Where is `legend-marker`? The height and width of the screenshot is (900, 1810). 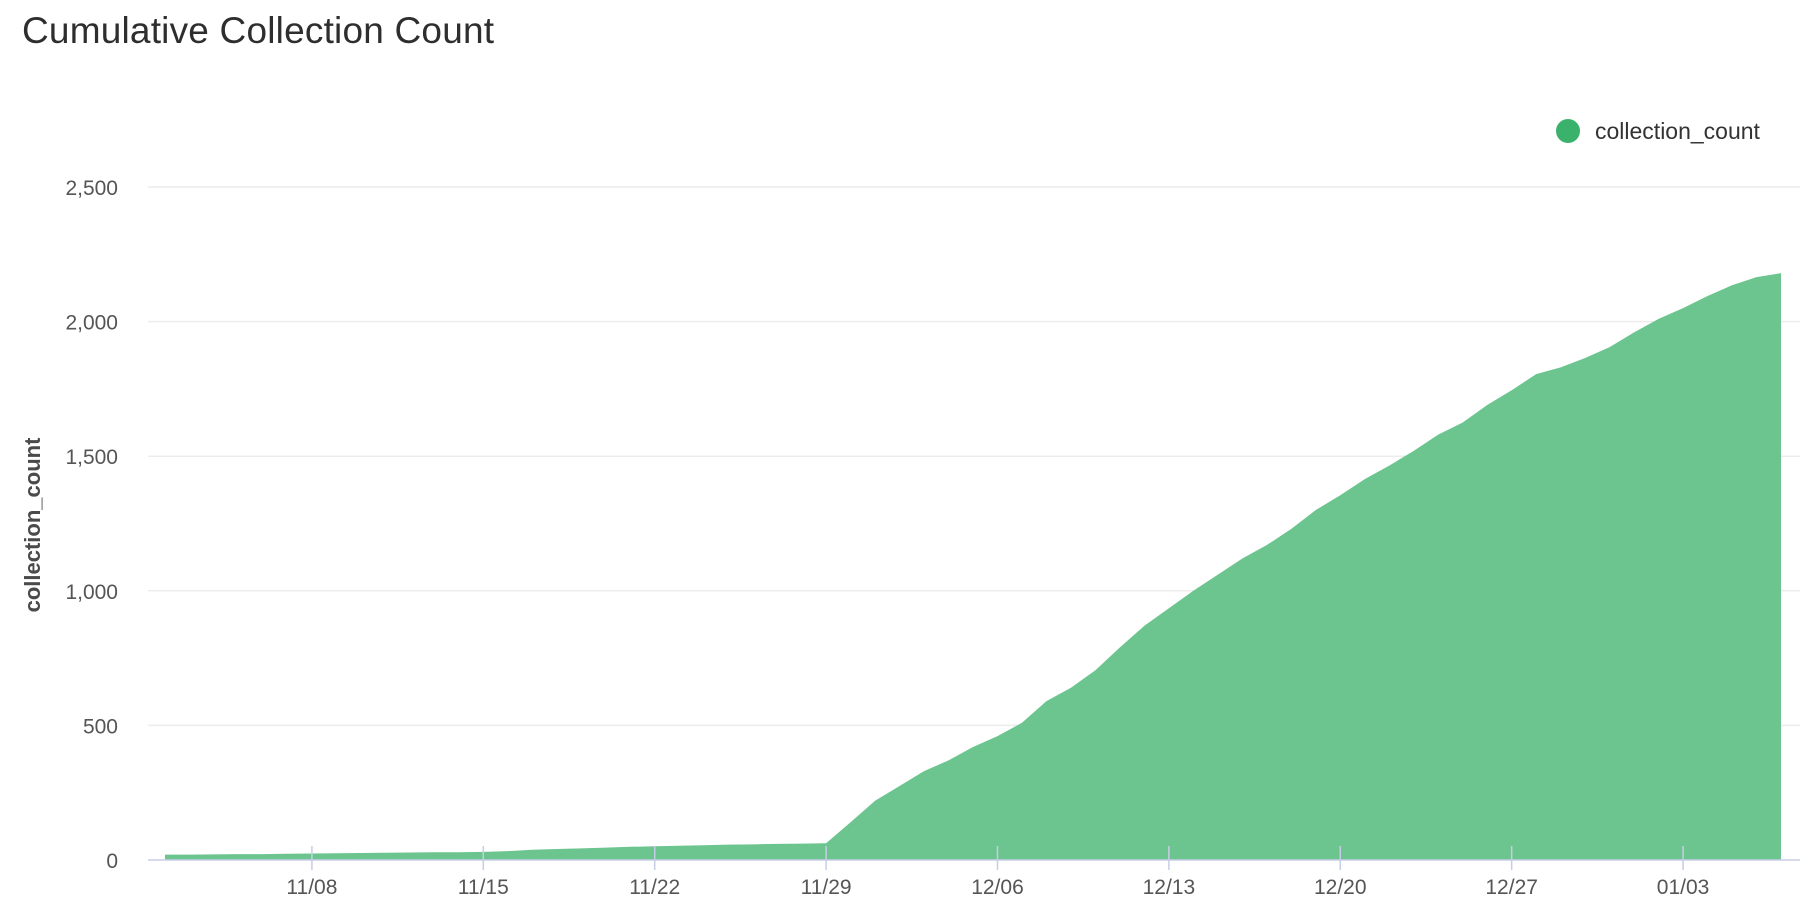 legend-marker is located at coordinates (1568, 131).